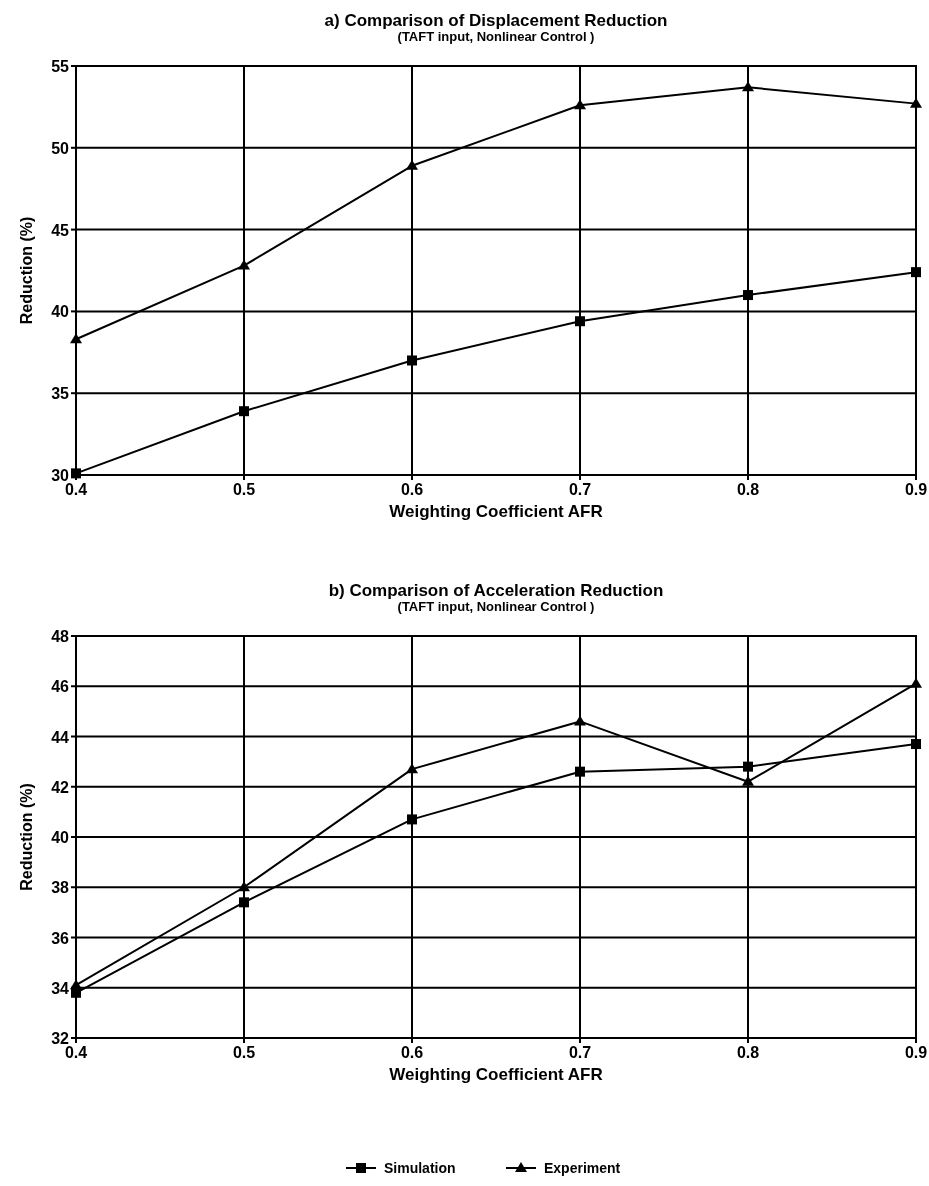 This screenshot has width=929, height=1186. I want to click on y-tick-label: 48, so click(60, 636).